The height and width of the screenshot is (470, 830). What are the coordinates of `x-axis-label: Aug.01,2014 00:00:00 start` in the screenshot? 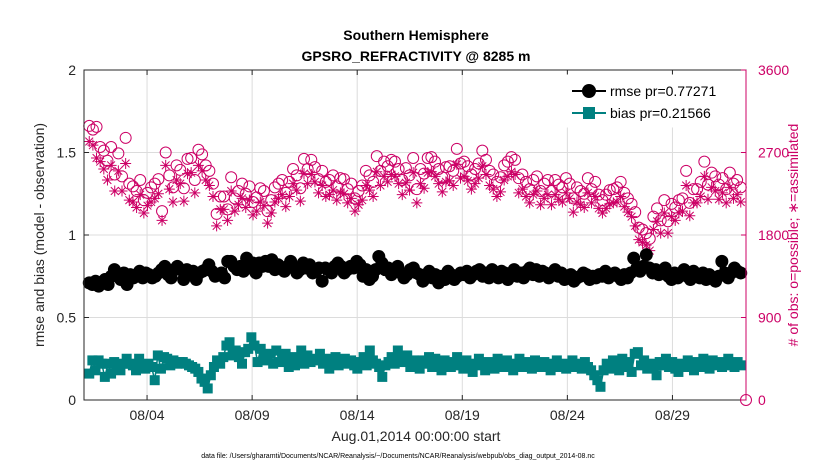 It's located at (416, 436).